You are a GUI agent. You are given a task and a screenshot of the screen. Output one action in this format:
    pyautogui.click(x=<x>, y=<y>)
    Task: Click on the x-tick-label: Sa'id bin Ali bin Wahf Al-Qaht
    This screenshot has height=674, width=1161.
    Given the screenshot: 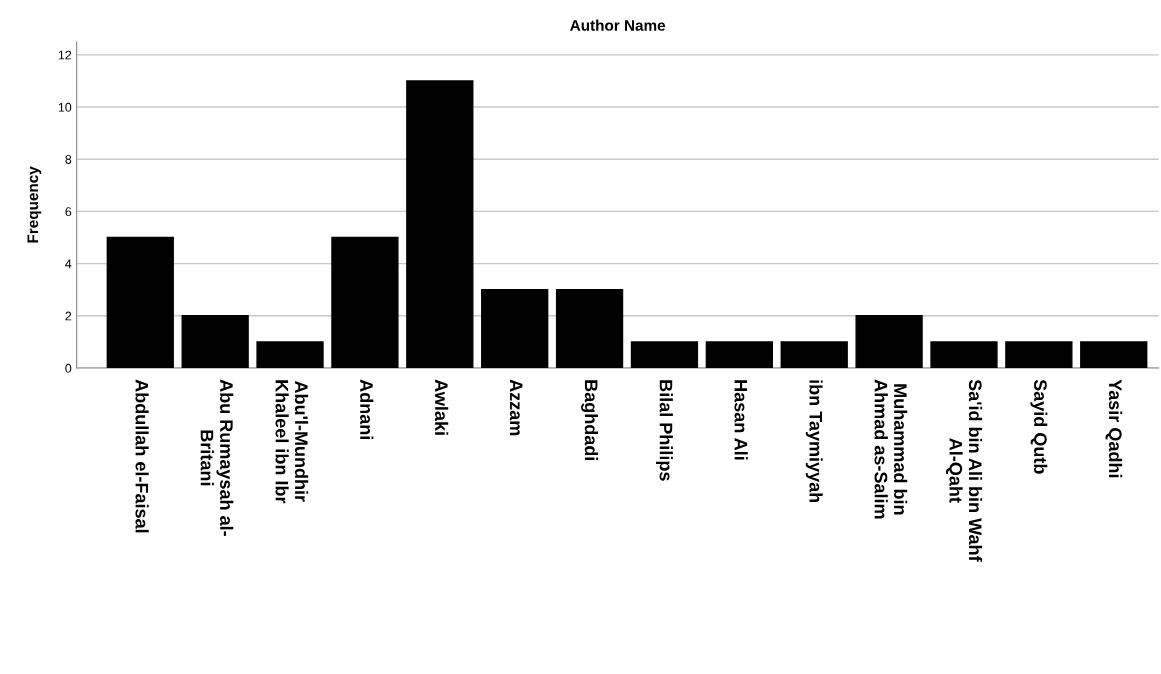 What is the action you would take?
    pyautogui.click(x=964, y=470)
    